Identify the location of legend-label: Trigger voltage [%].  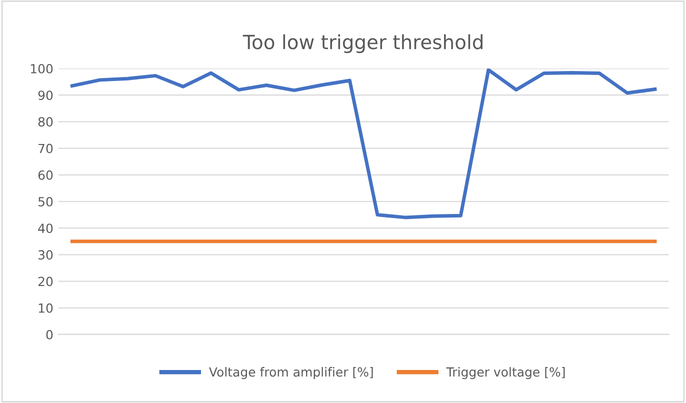
(505, 373).